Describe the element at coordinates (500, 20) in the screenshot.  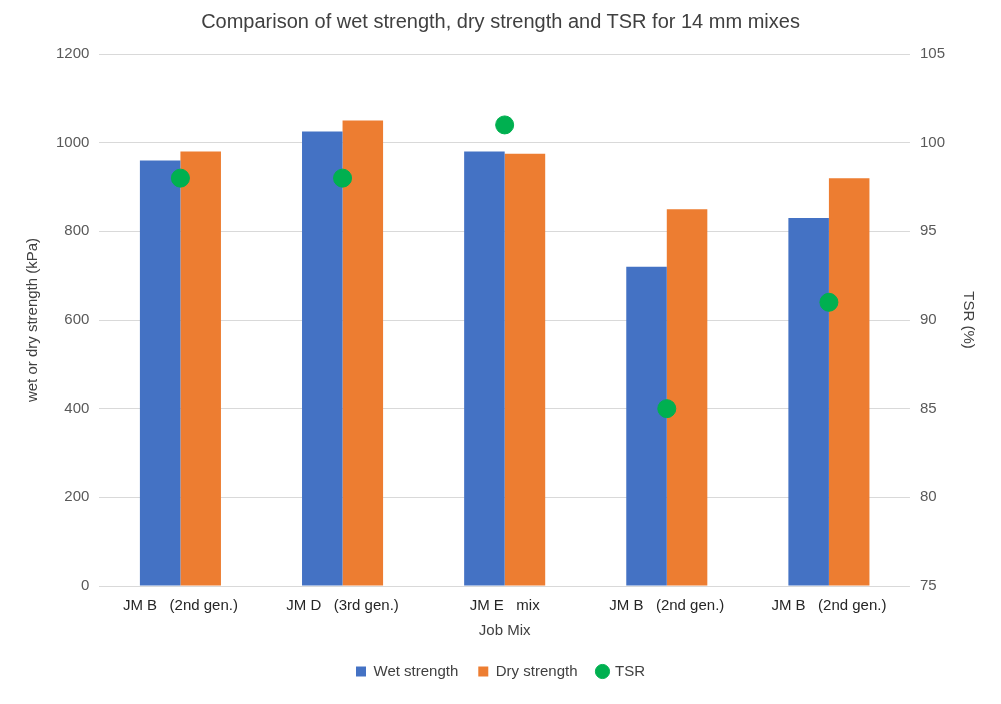
I see `chart-title: Comparison of wet strength, dry strength and TSR for 14 mm mixes` at that location.